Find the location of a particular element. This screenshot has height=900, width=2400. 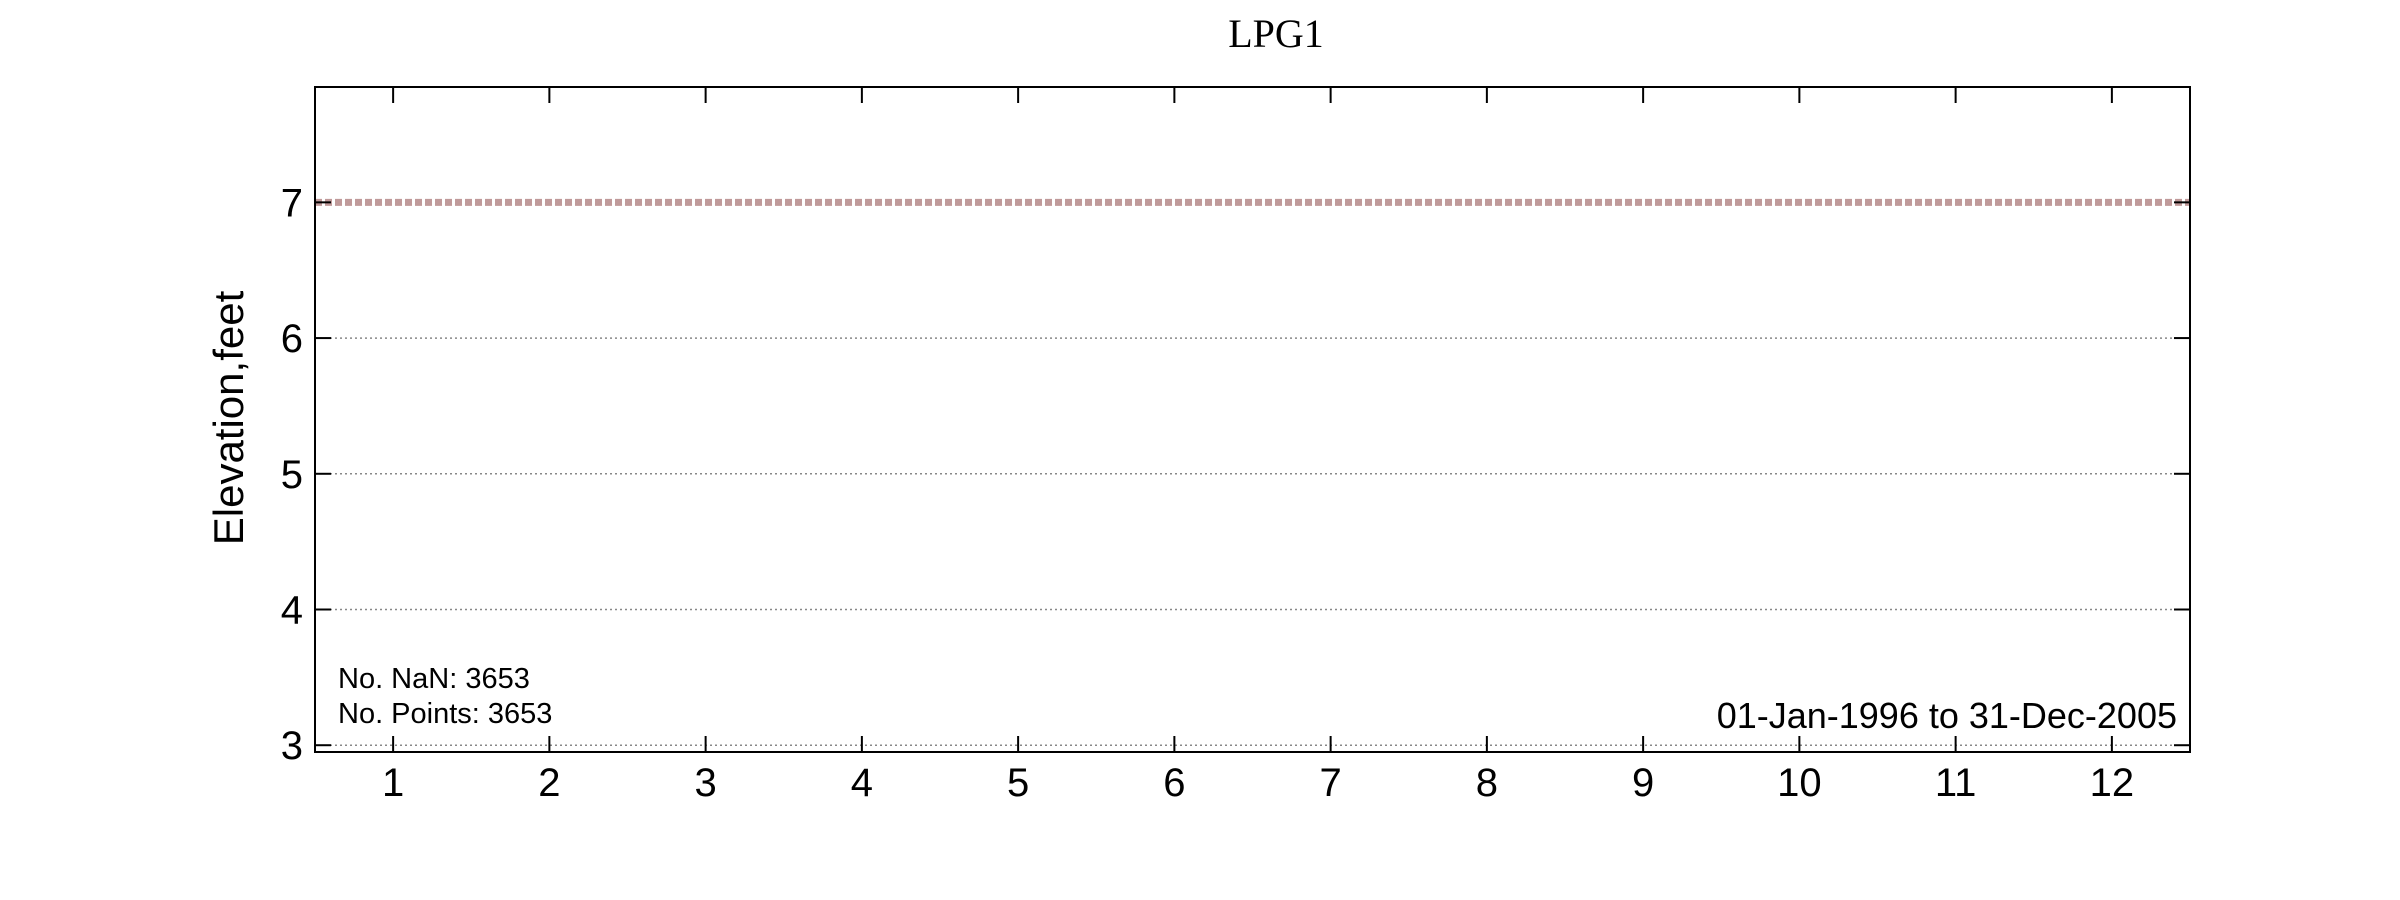

x-tick-label: 3 is located at coordinates (706, 783).